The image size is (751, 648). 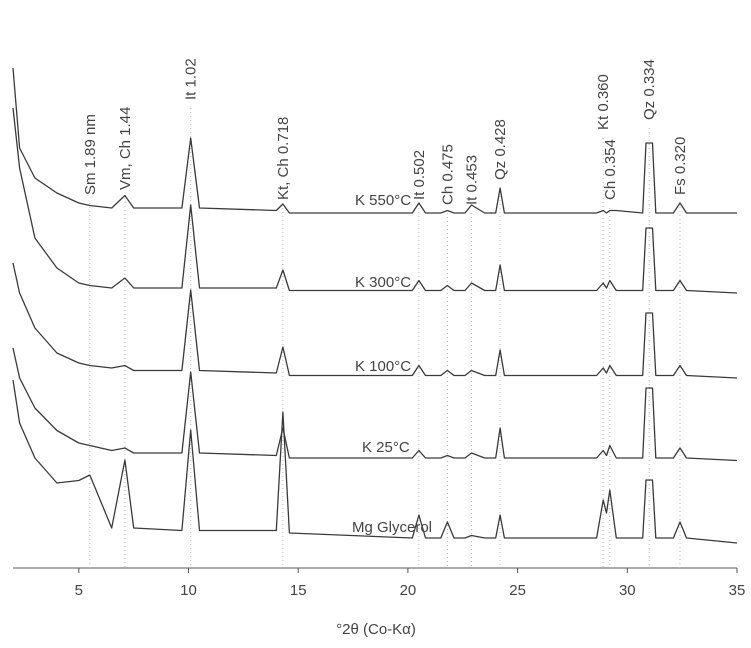 I want to click on x-tick-label: 20, so click(x=408, y=590).